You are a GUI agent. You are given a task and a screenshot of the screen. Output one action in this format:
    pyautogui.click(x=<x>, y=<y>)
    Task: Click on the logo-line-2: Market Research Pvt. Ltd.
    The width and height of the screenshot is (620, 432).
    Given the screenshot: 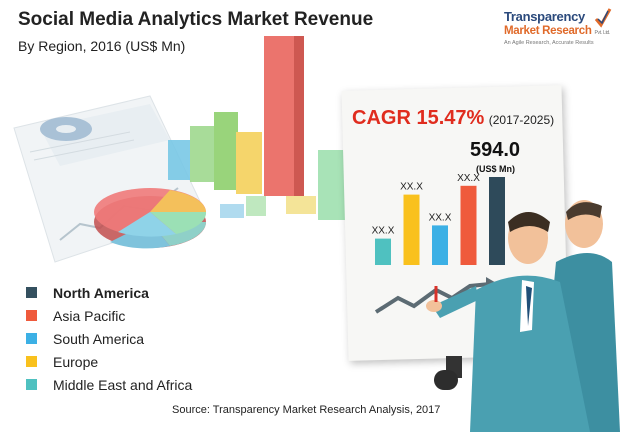 What is the action you would take?
    pyautogui.click(x=557, y=31)
    